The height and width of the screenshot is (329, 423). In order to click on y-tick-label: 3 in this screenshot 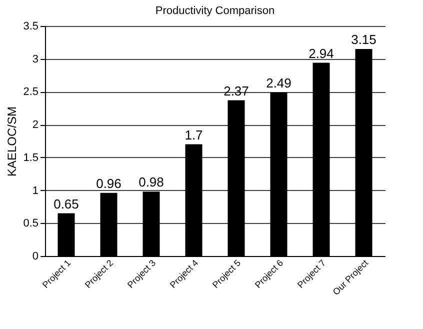, I will do `click(35, 59)`.